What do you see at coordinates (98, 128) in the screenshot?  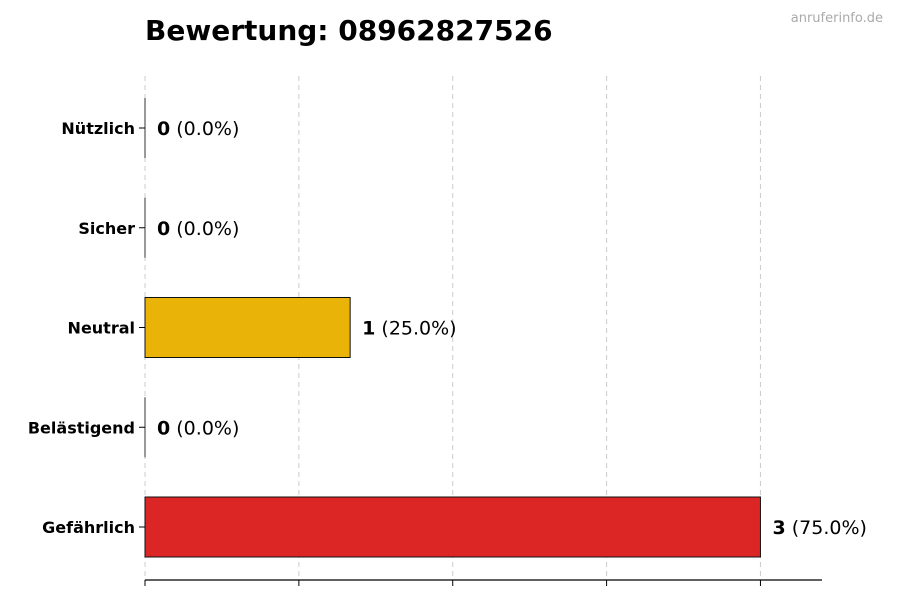 I see `category-label: Nützlich` at bounding box center [98, 128].